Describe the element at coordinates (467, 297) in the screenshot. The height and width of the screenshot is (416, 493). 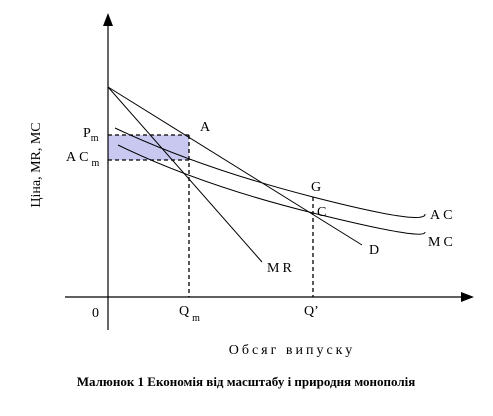
I see `x-arrow` at that location.